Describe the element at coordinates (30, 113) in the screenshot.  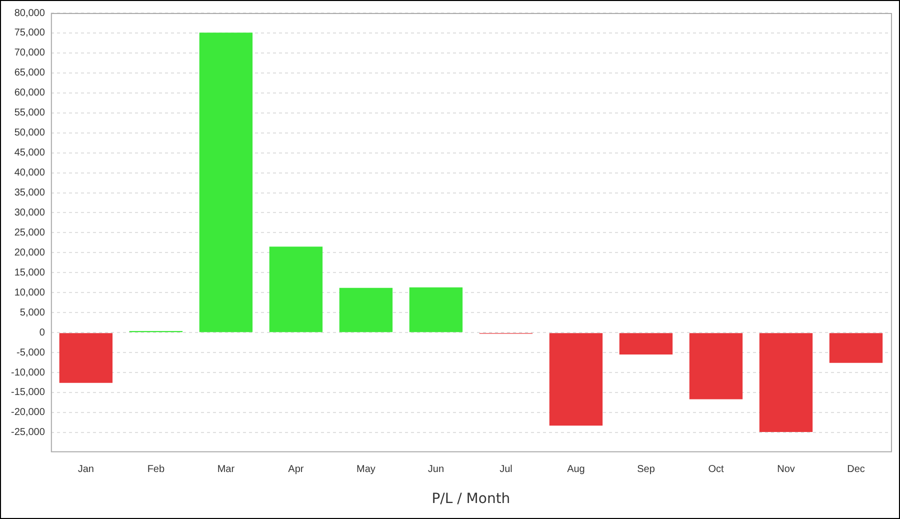
I see `y-tick-label: 55,000` at that location.